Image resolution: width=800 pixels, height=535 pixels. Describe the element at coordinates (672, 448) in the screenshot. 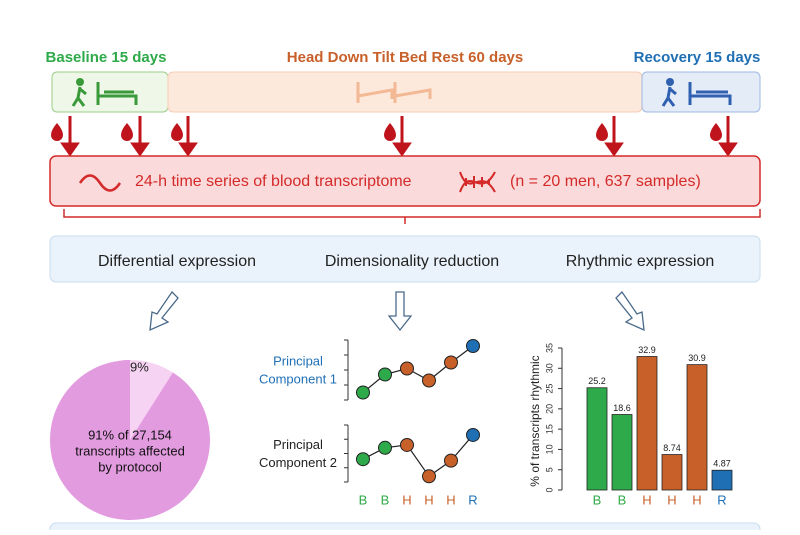

I see `bar-value-label: 8.74` at that location.